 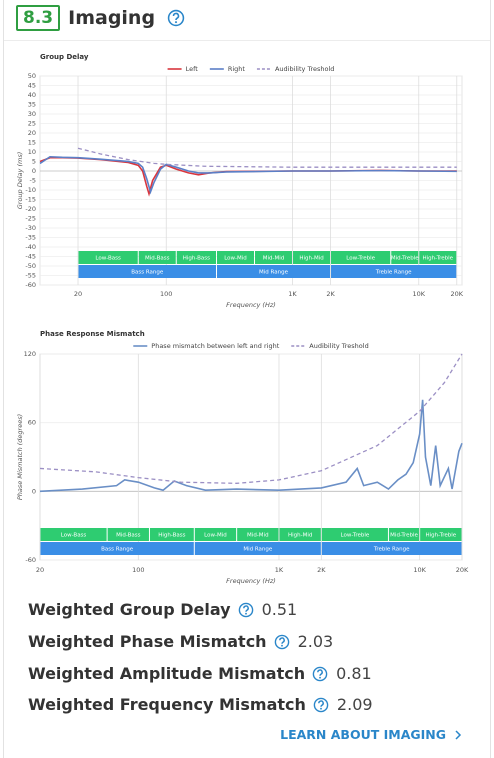 I want to click on band-label: Bass Range, so click(x=117, y=549).